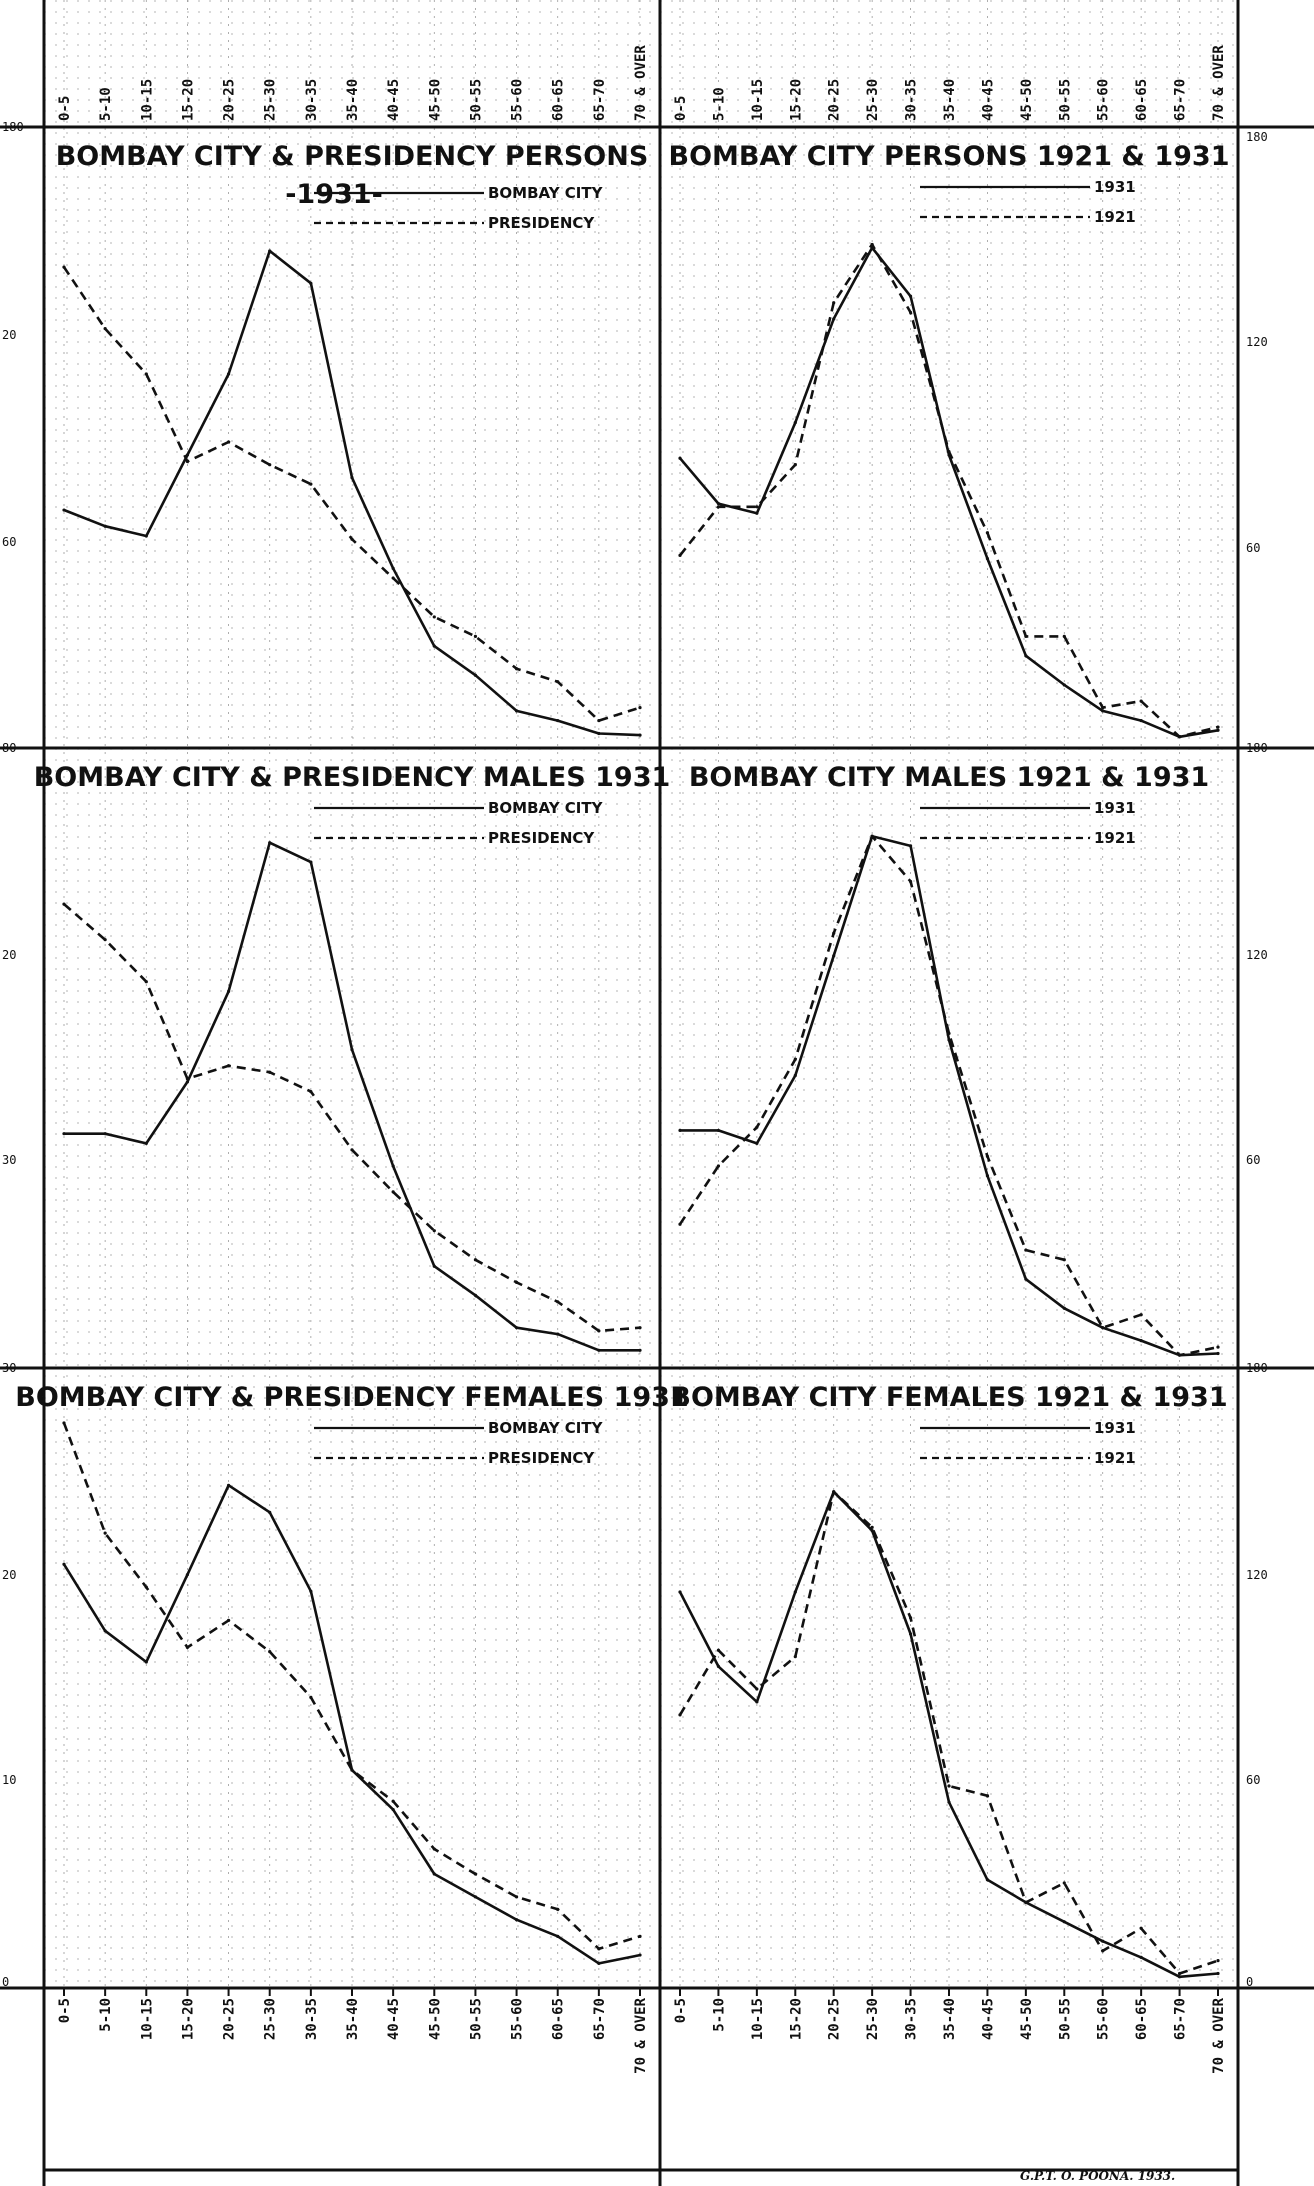 The width and height of the screenshot is (1314, 2186). Describe the element at coordinates (719, 104) in the screenshot. I see `top-age-tick-label: 5-10` at that location.